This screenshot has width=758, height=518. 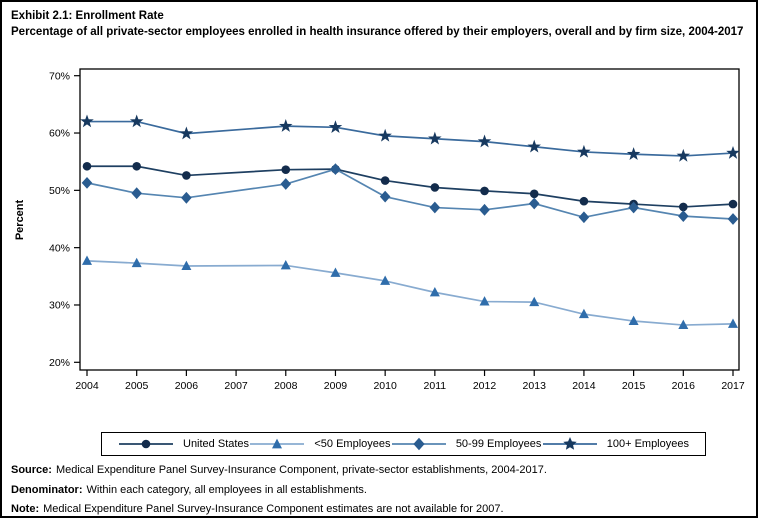 What do you see at coordinates (87, 260) in the screenshot?
I see `data-point-50-employees-2004` at bounding box center [87, 260].